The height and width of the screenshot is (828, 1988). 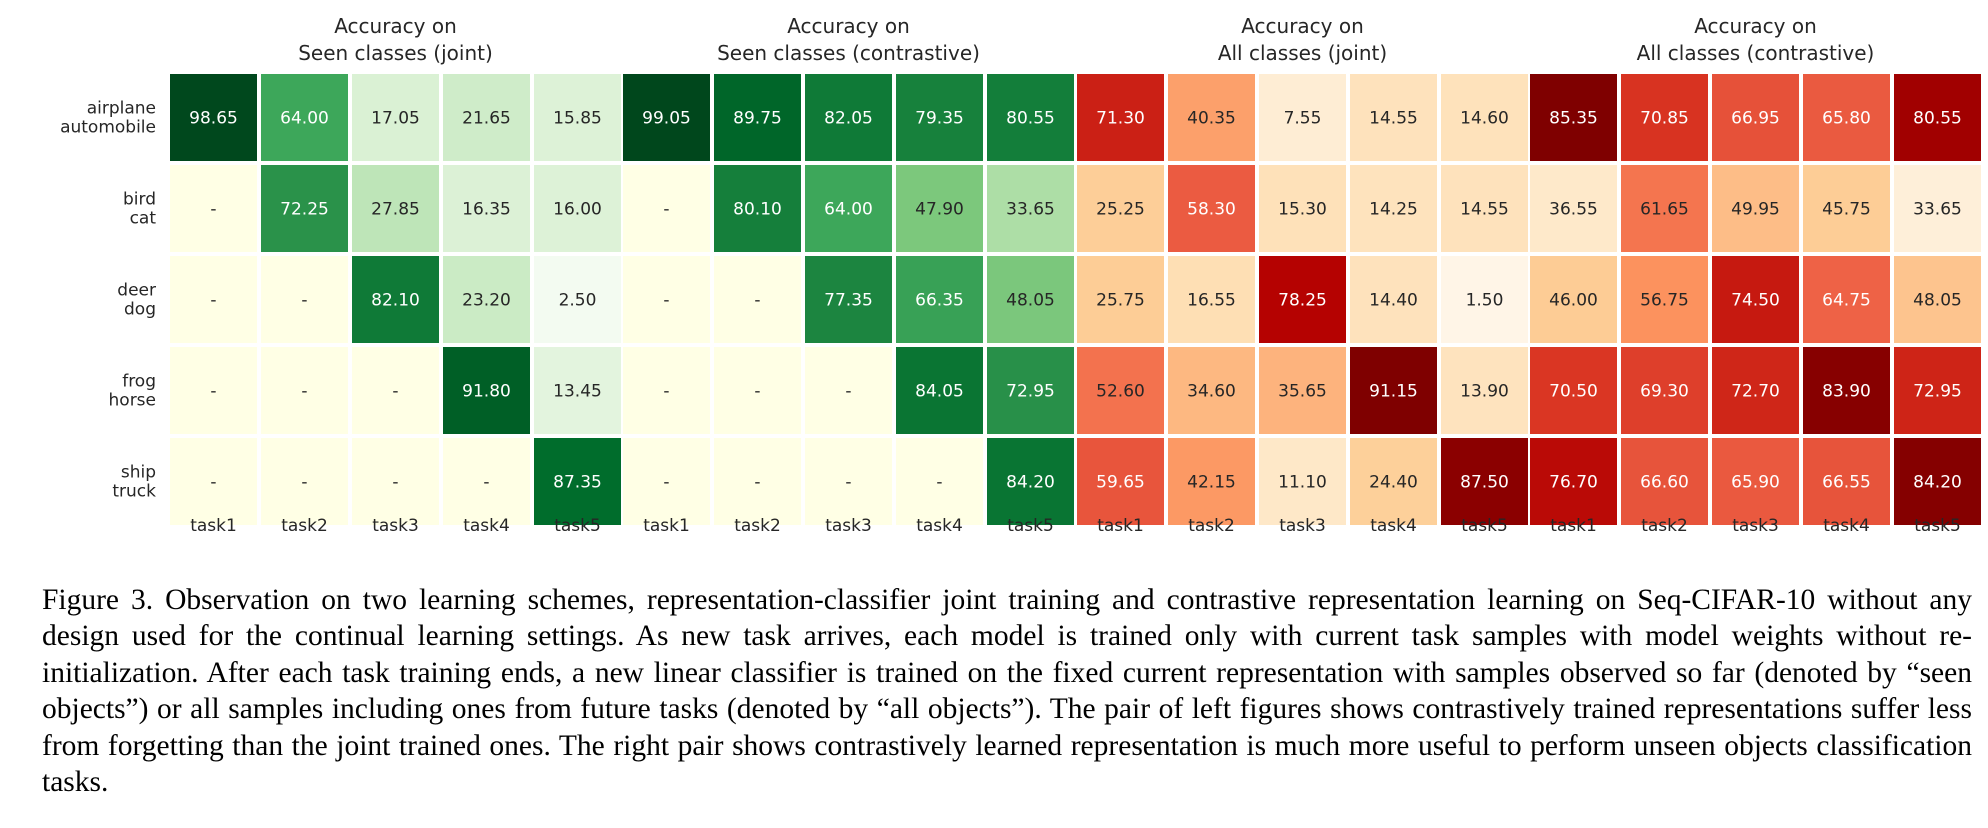 I want to click on cell-value-label: 40.35, so click(x=1211, y=119).